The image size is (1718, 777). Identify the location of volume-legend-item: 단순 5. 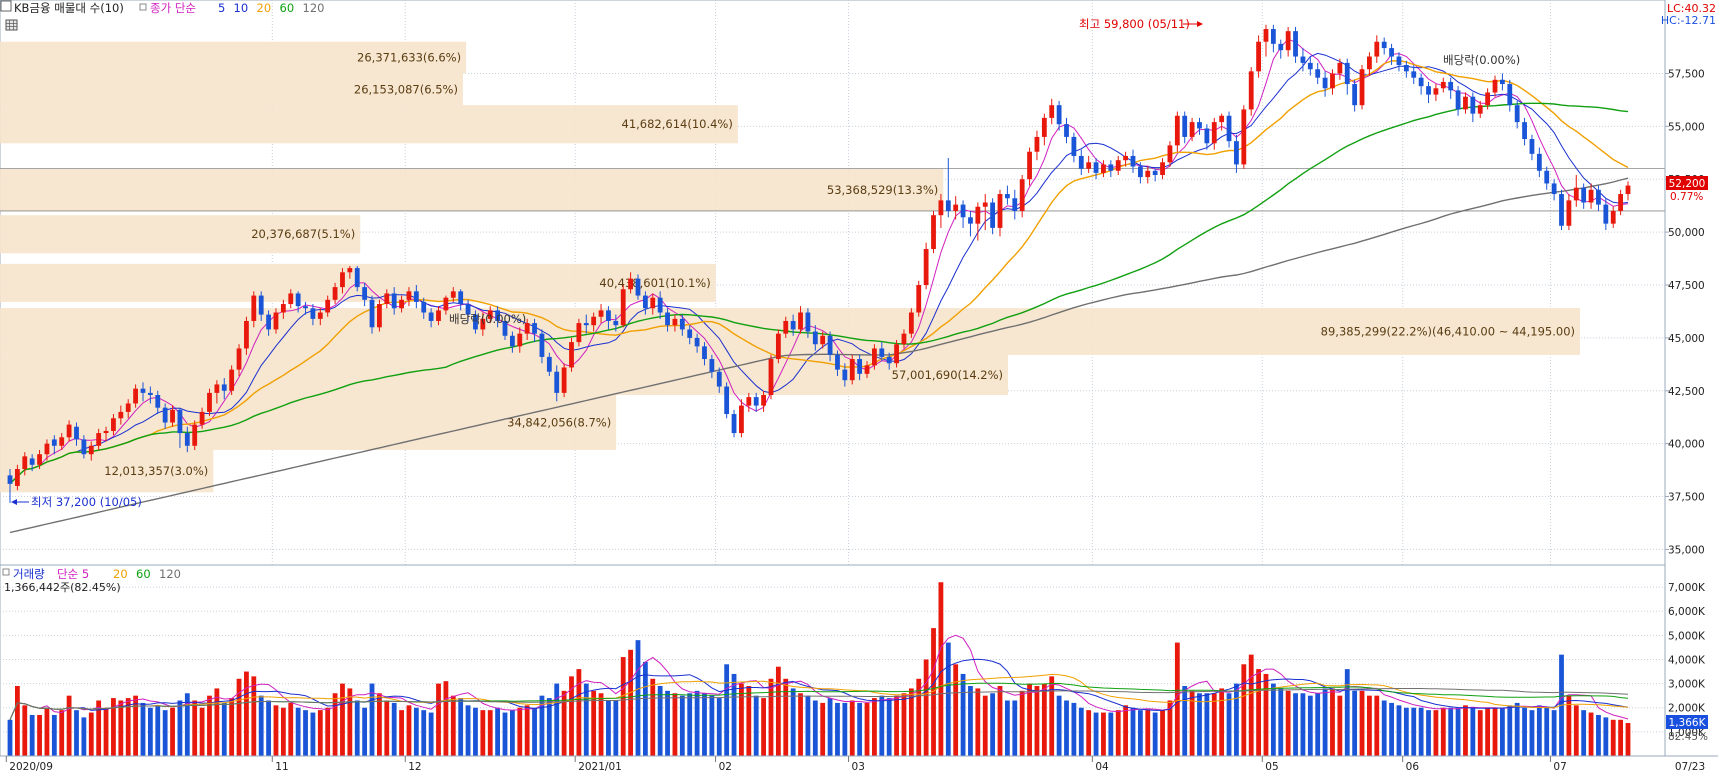
(73, 574).